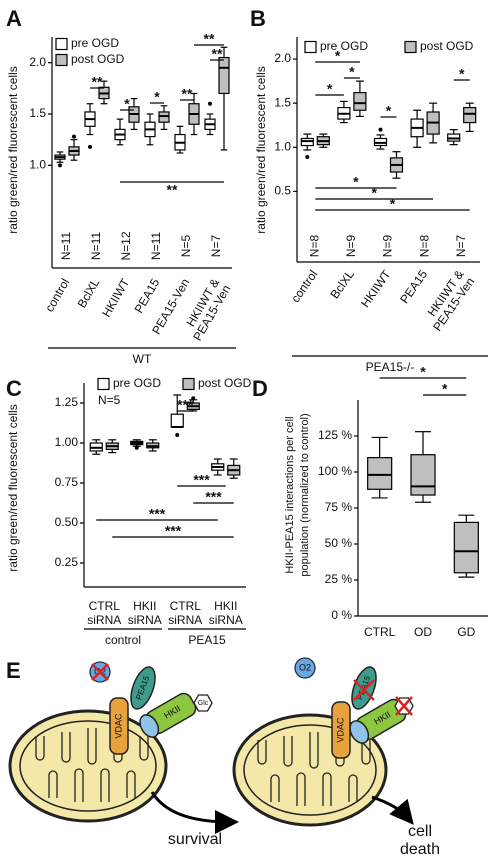 This screenshot has width=490, height=858. Describe the element at coordinates (378, 721) in the screenshot. I see `hkii: HKII` at that location.